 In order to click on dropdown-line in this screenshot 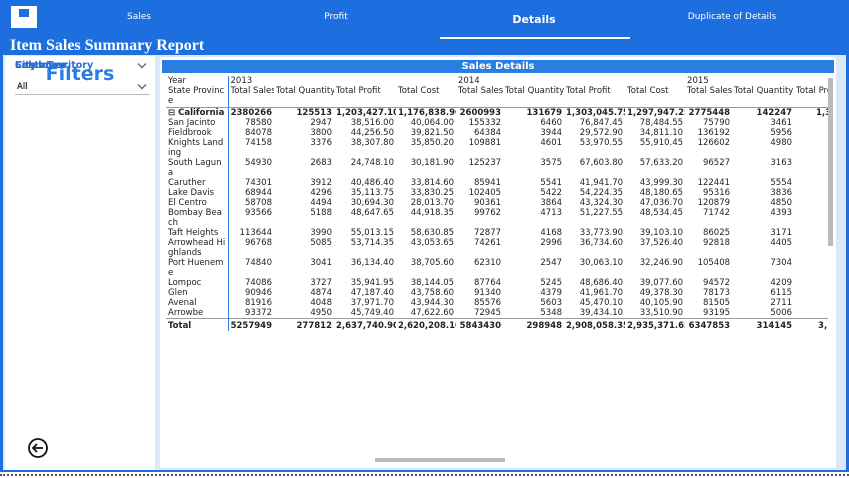, I will do `click(82, 94)`.